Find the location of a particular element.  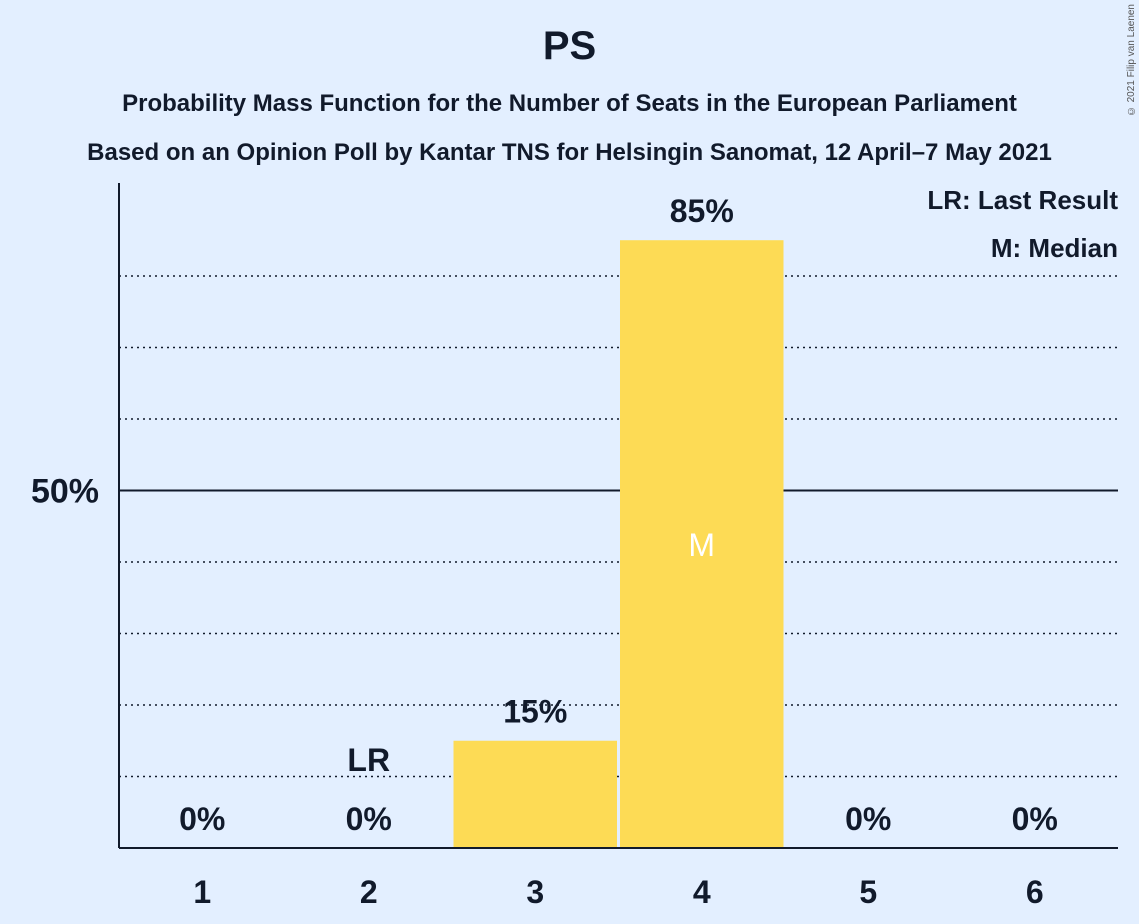

bar-value-label: 15% is located at coordinates (535, 712).